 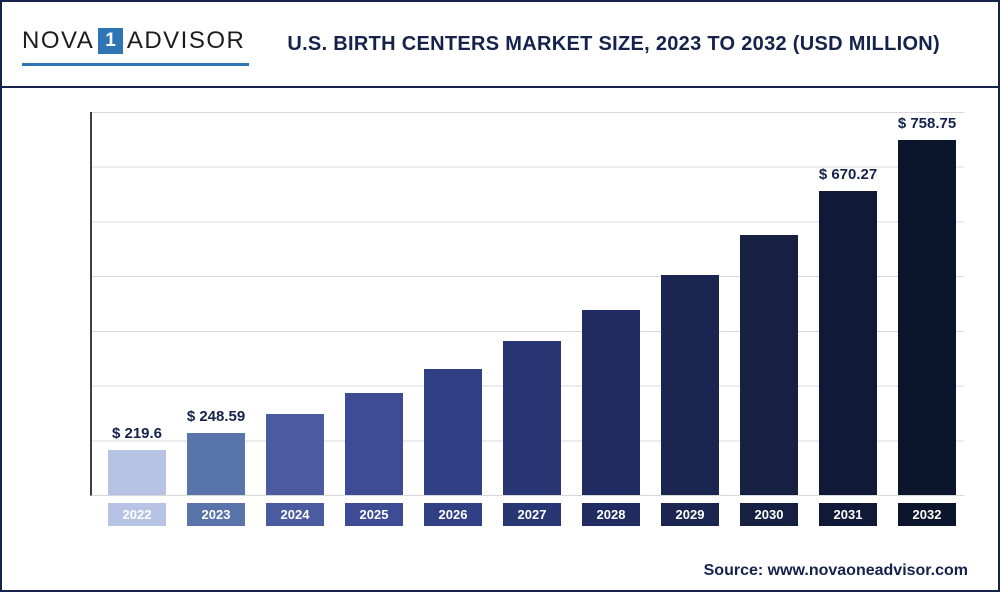 I want to click on logo-one-box: 1, so click(x=110, y=40).